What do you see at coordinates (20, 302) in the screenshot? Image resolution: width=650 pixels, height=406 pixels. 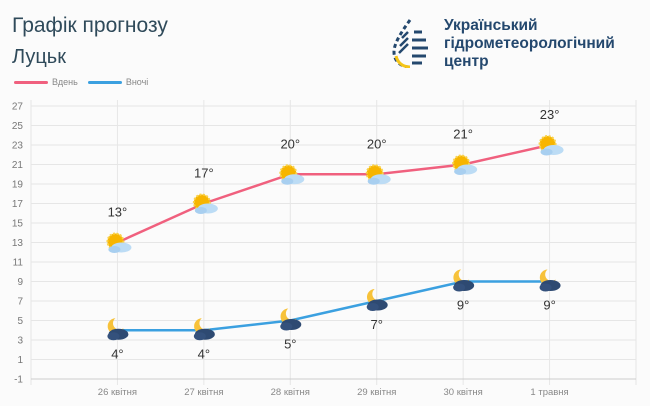 I see `y-tick-label: 7` at bounding box center [20, 302].